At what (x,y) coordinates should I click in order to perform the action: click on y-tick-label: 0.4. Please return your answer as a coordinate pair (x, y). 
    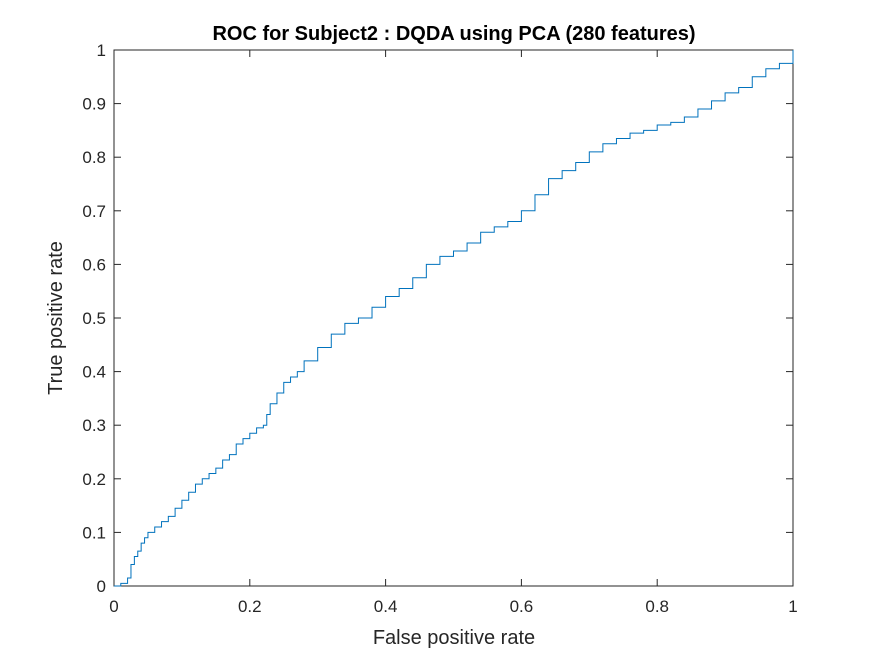
    Looking at the image, I should click on (94, 372).